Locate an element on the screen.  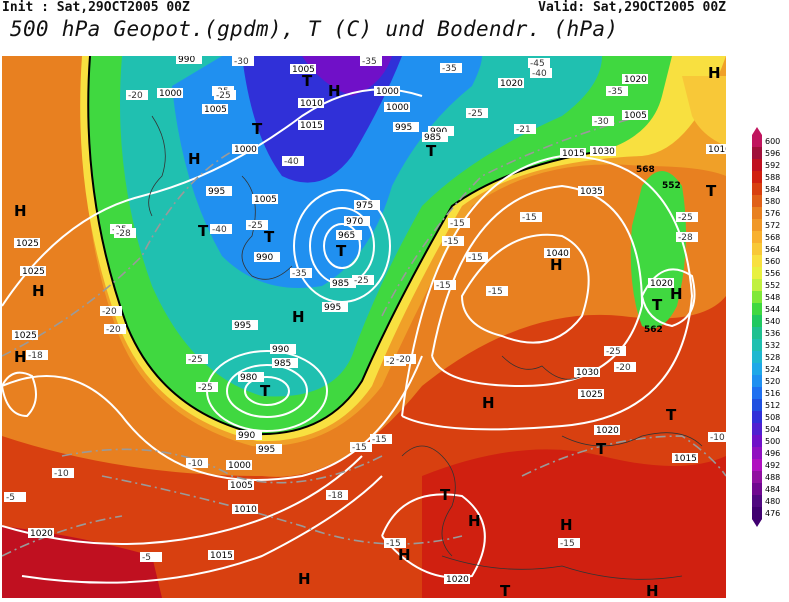
colorbar-label: 476 is located at coordinates (772, 513).